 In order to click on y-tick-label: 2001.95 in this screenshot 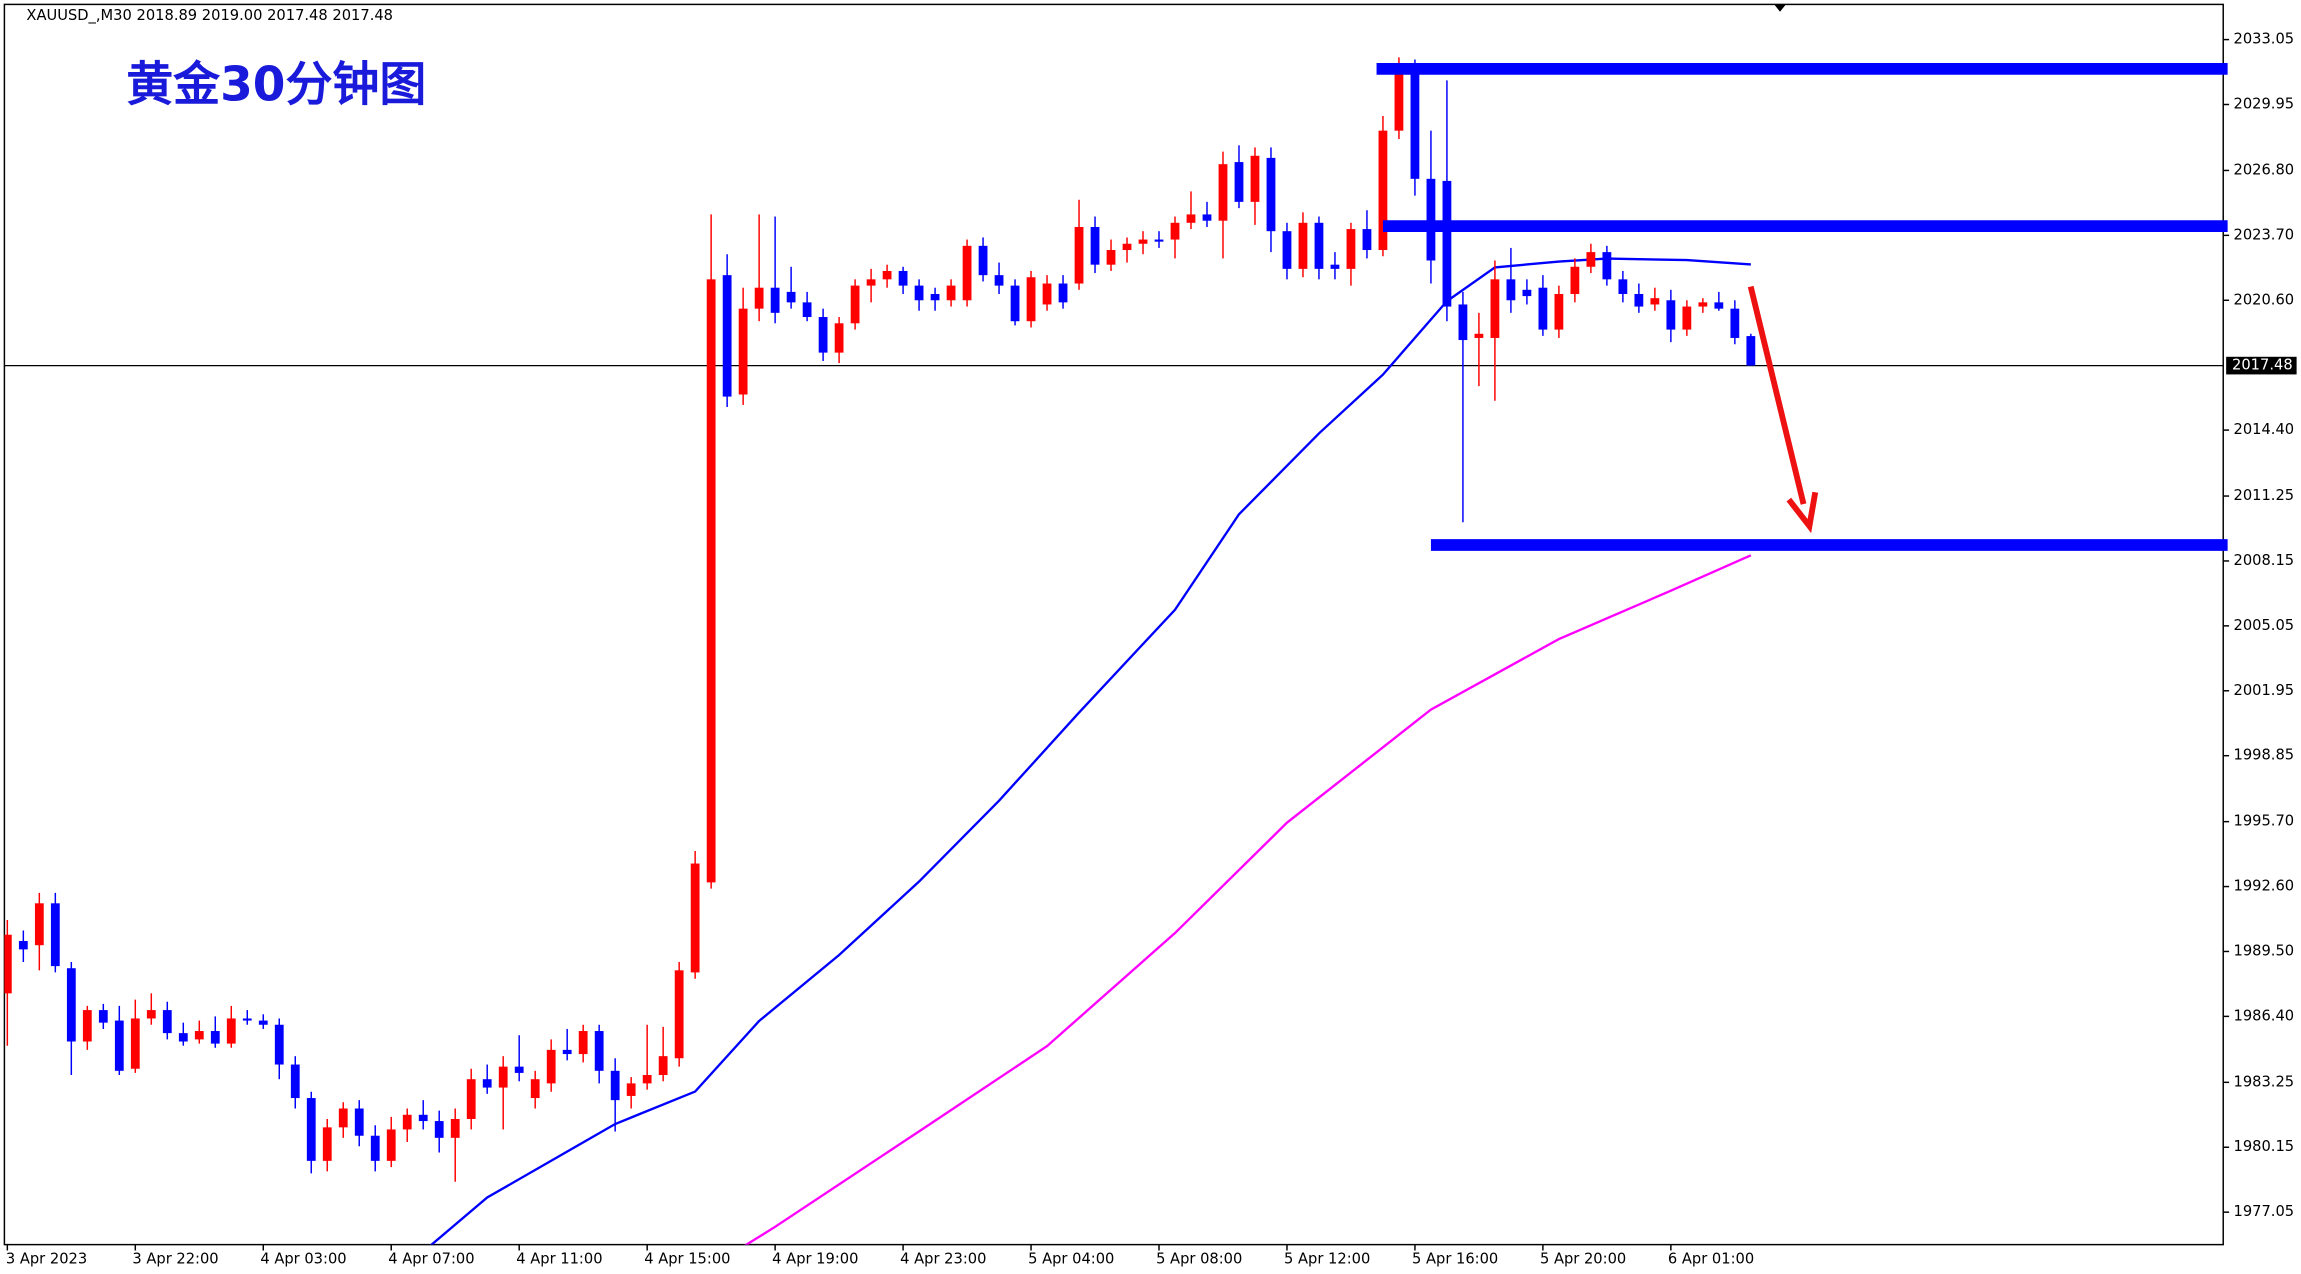, I will do `click(2263, 690)`.